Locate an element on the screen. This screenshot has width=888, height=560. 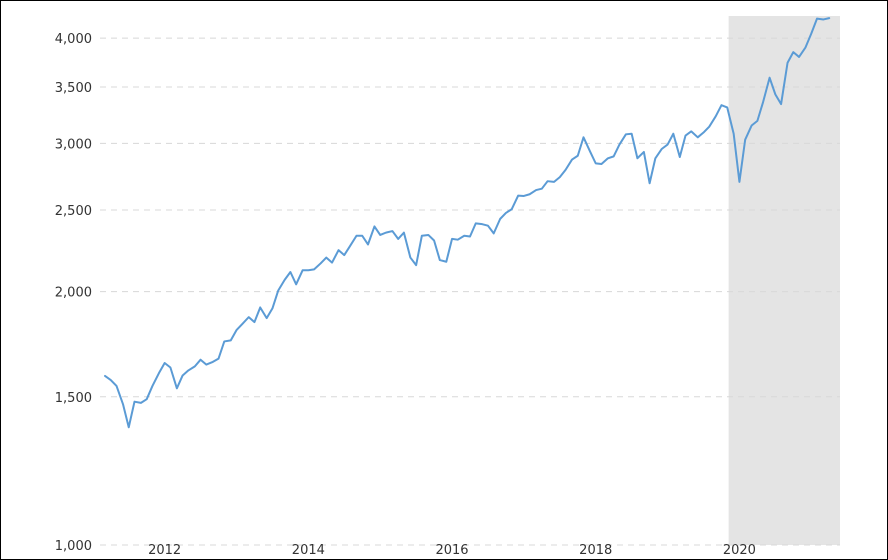
x-tick-label: 2016 is located at coordinates (451, 550).